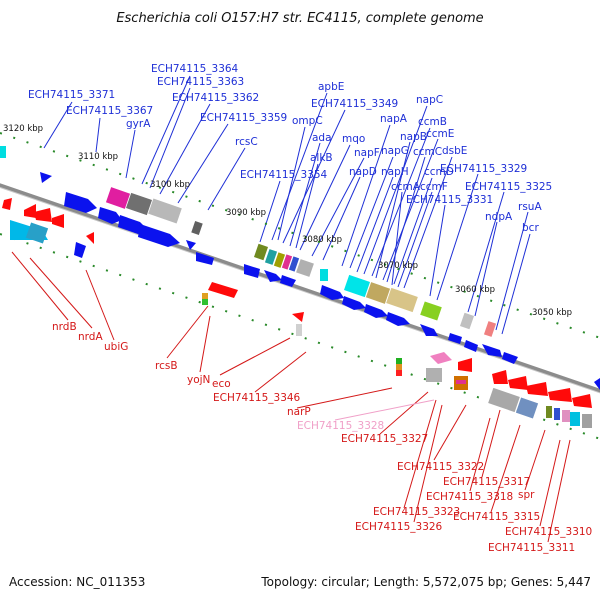 The image size is (600, 600). Describe the element at coordinates (552, 313) in the screenshot. I see `tick-label: 3050 kbp` at that location.